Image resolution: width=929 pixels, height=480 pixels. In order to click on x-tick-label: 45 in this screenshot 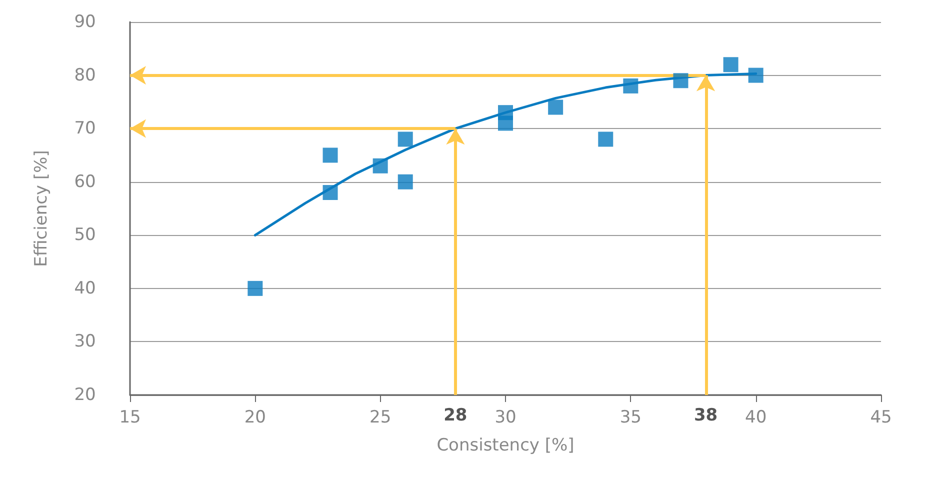, I will do `click(881, 418)`.